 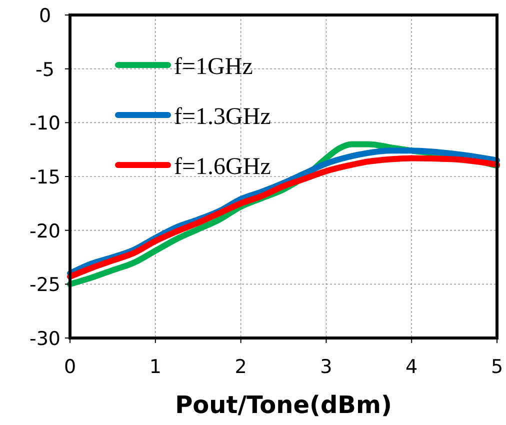 What do you see at coordinates (70, 367) in the screenshot?
I see `x-tick-label: 0` at bounding box center [70, 367].